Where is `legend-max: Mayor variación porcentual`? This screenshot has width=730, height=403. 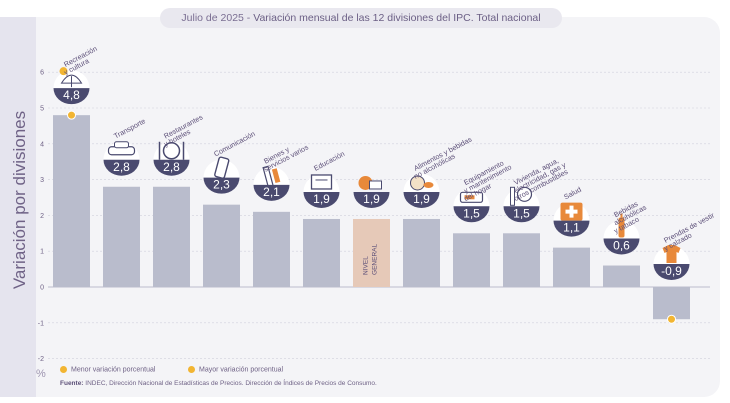
legend-max: Mayor variación porcentual is located at coordinates (235, 369).